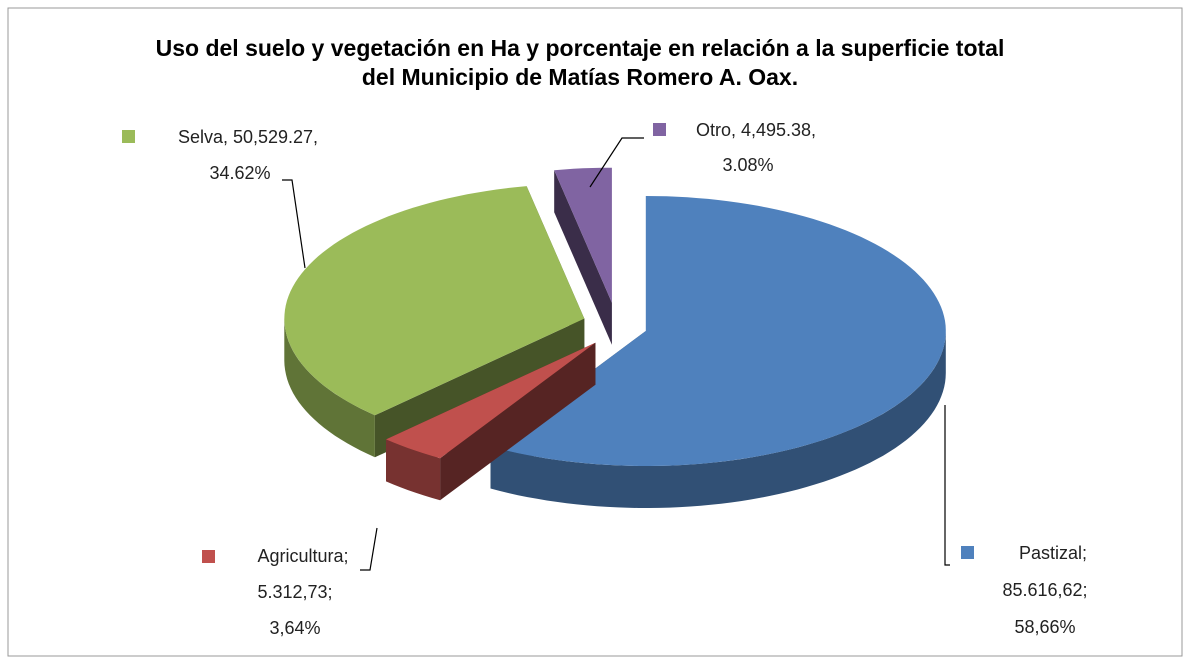  What do you see at coordinates (1053, 553) in the screenshot?
I see `data-label: Pastizal;` at bounding box center [1053, 553].